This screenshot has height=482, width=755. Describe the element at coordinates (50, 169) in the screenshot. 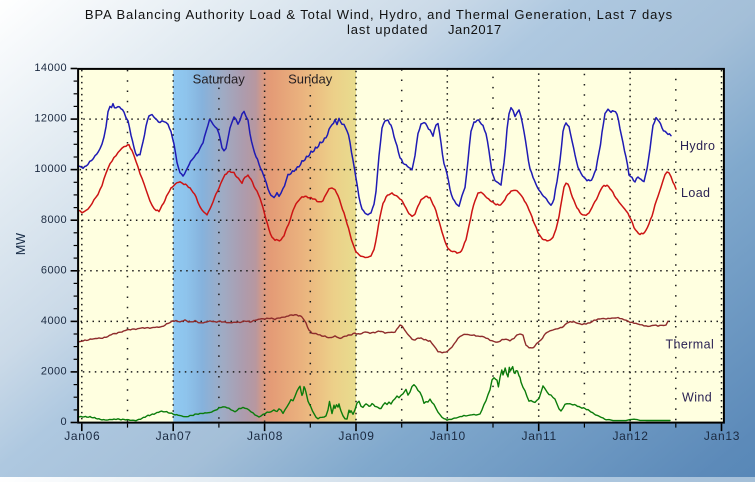

I see `svg-text: 10000` at that location.